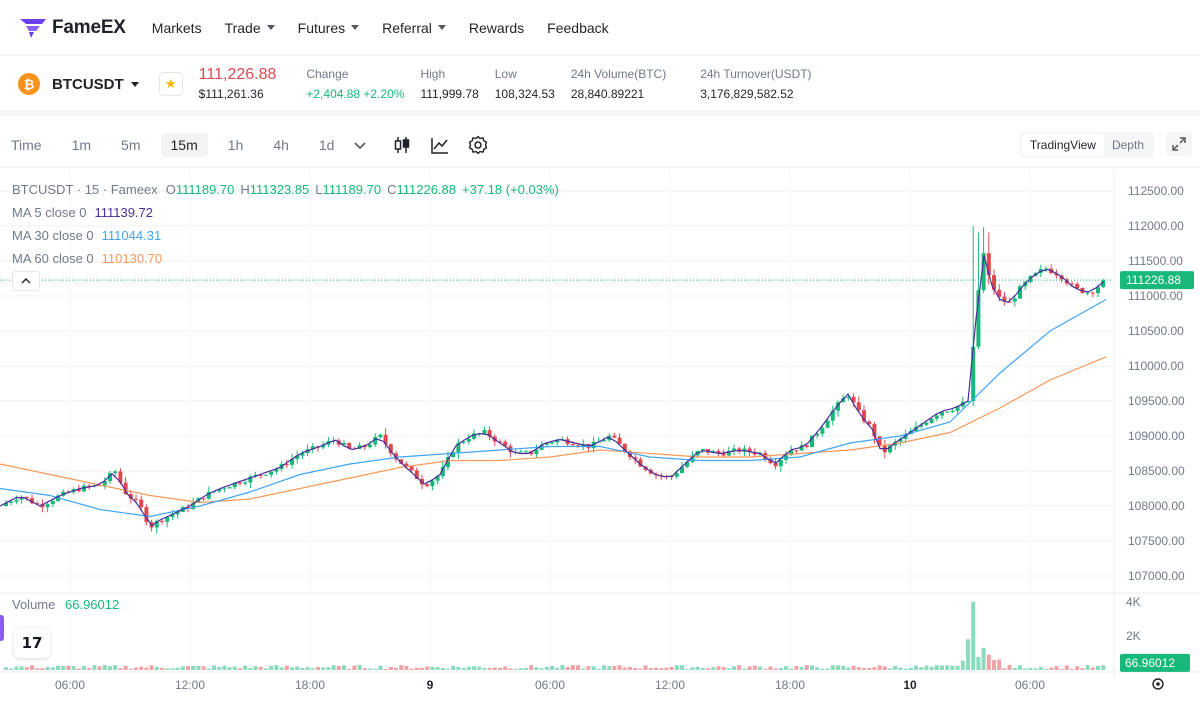 The height and width of the screenshot is (702, 1200). I want to click on nav-trade: Trade, so click(250, 28).